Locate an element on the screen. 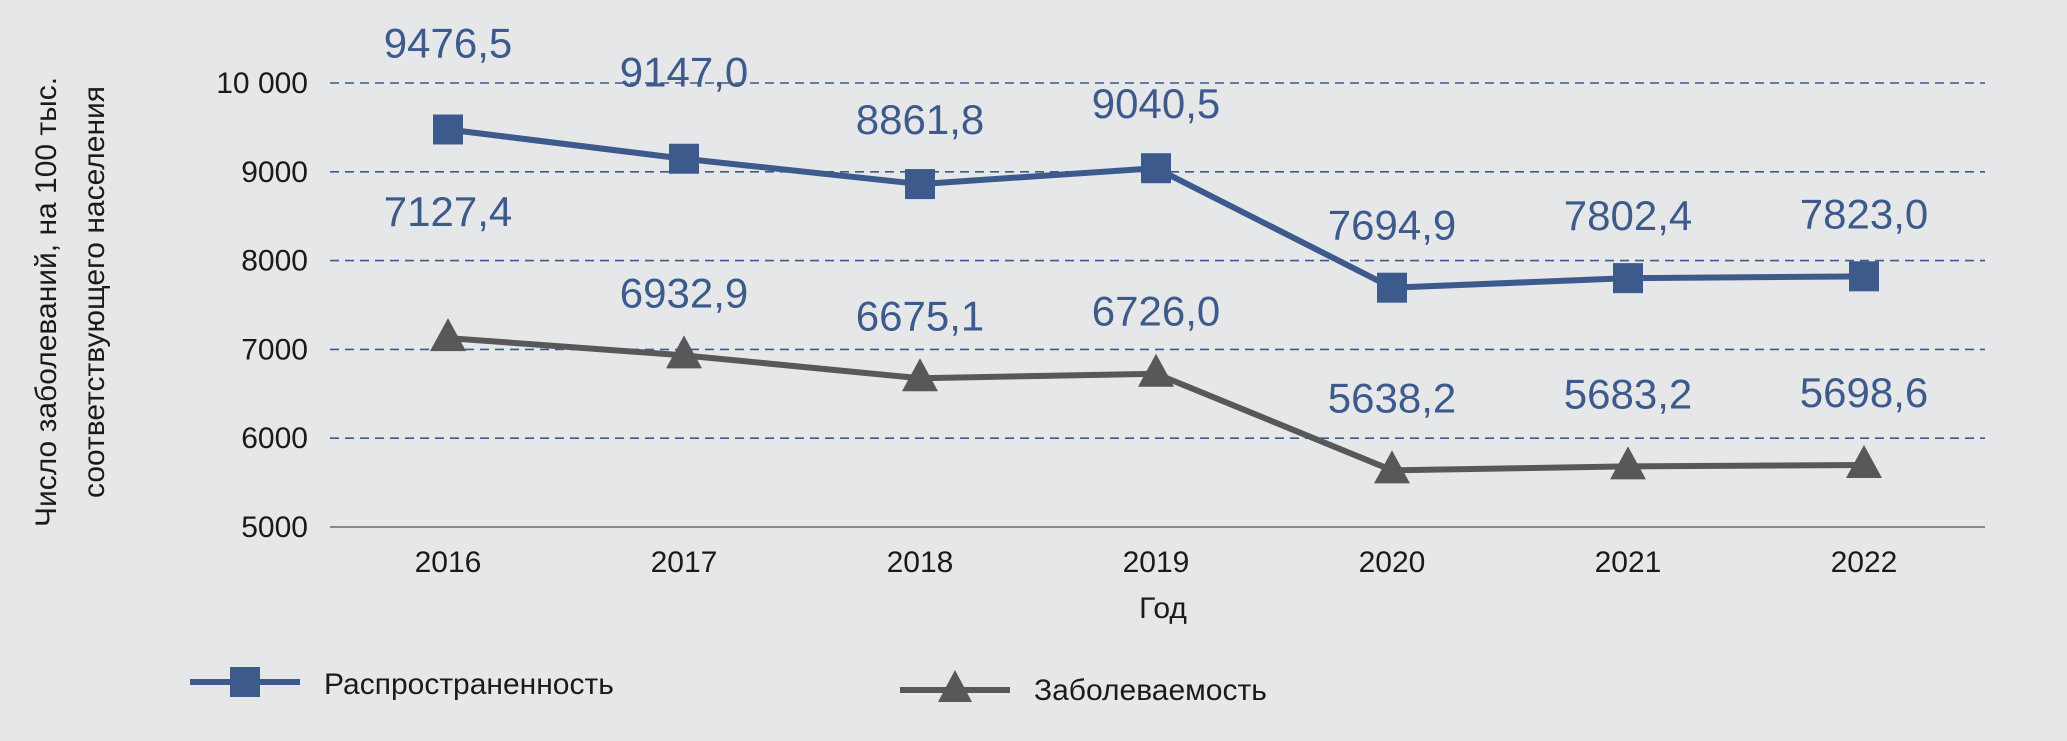 The width and height of the screenshot is (2067, 741). data-label-series-2-2022: 5698,6 is located at coordinates (1864, 392).